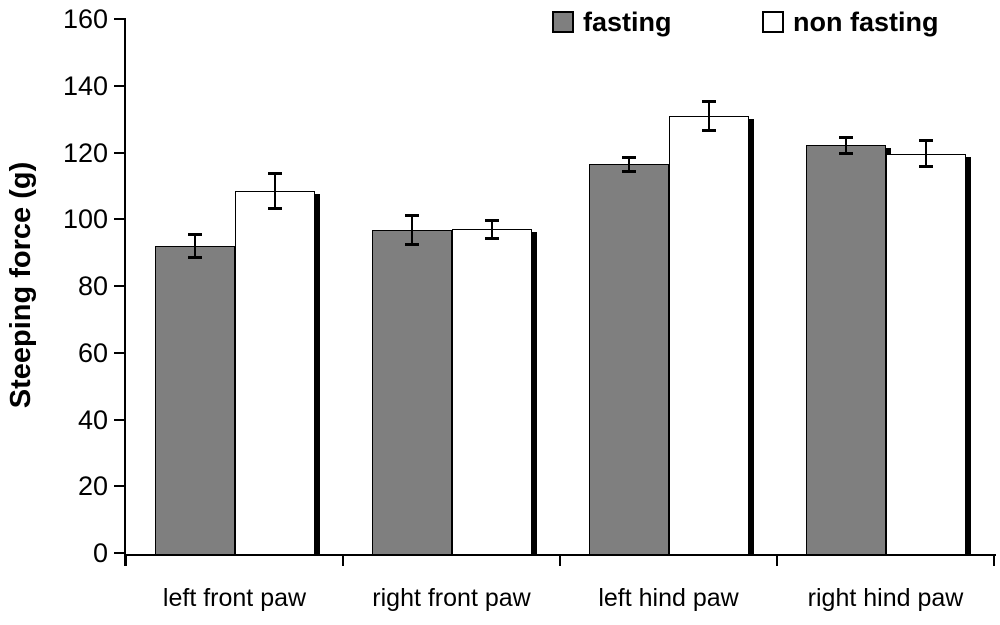  What do you see at coordinates (491, 220) in the screenshot?
I see `error-bar-non-fasting-right-front-paw-top-cap` at bounding box center [491, 220].